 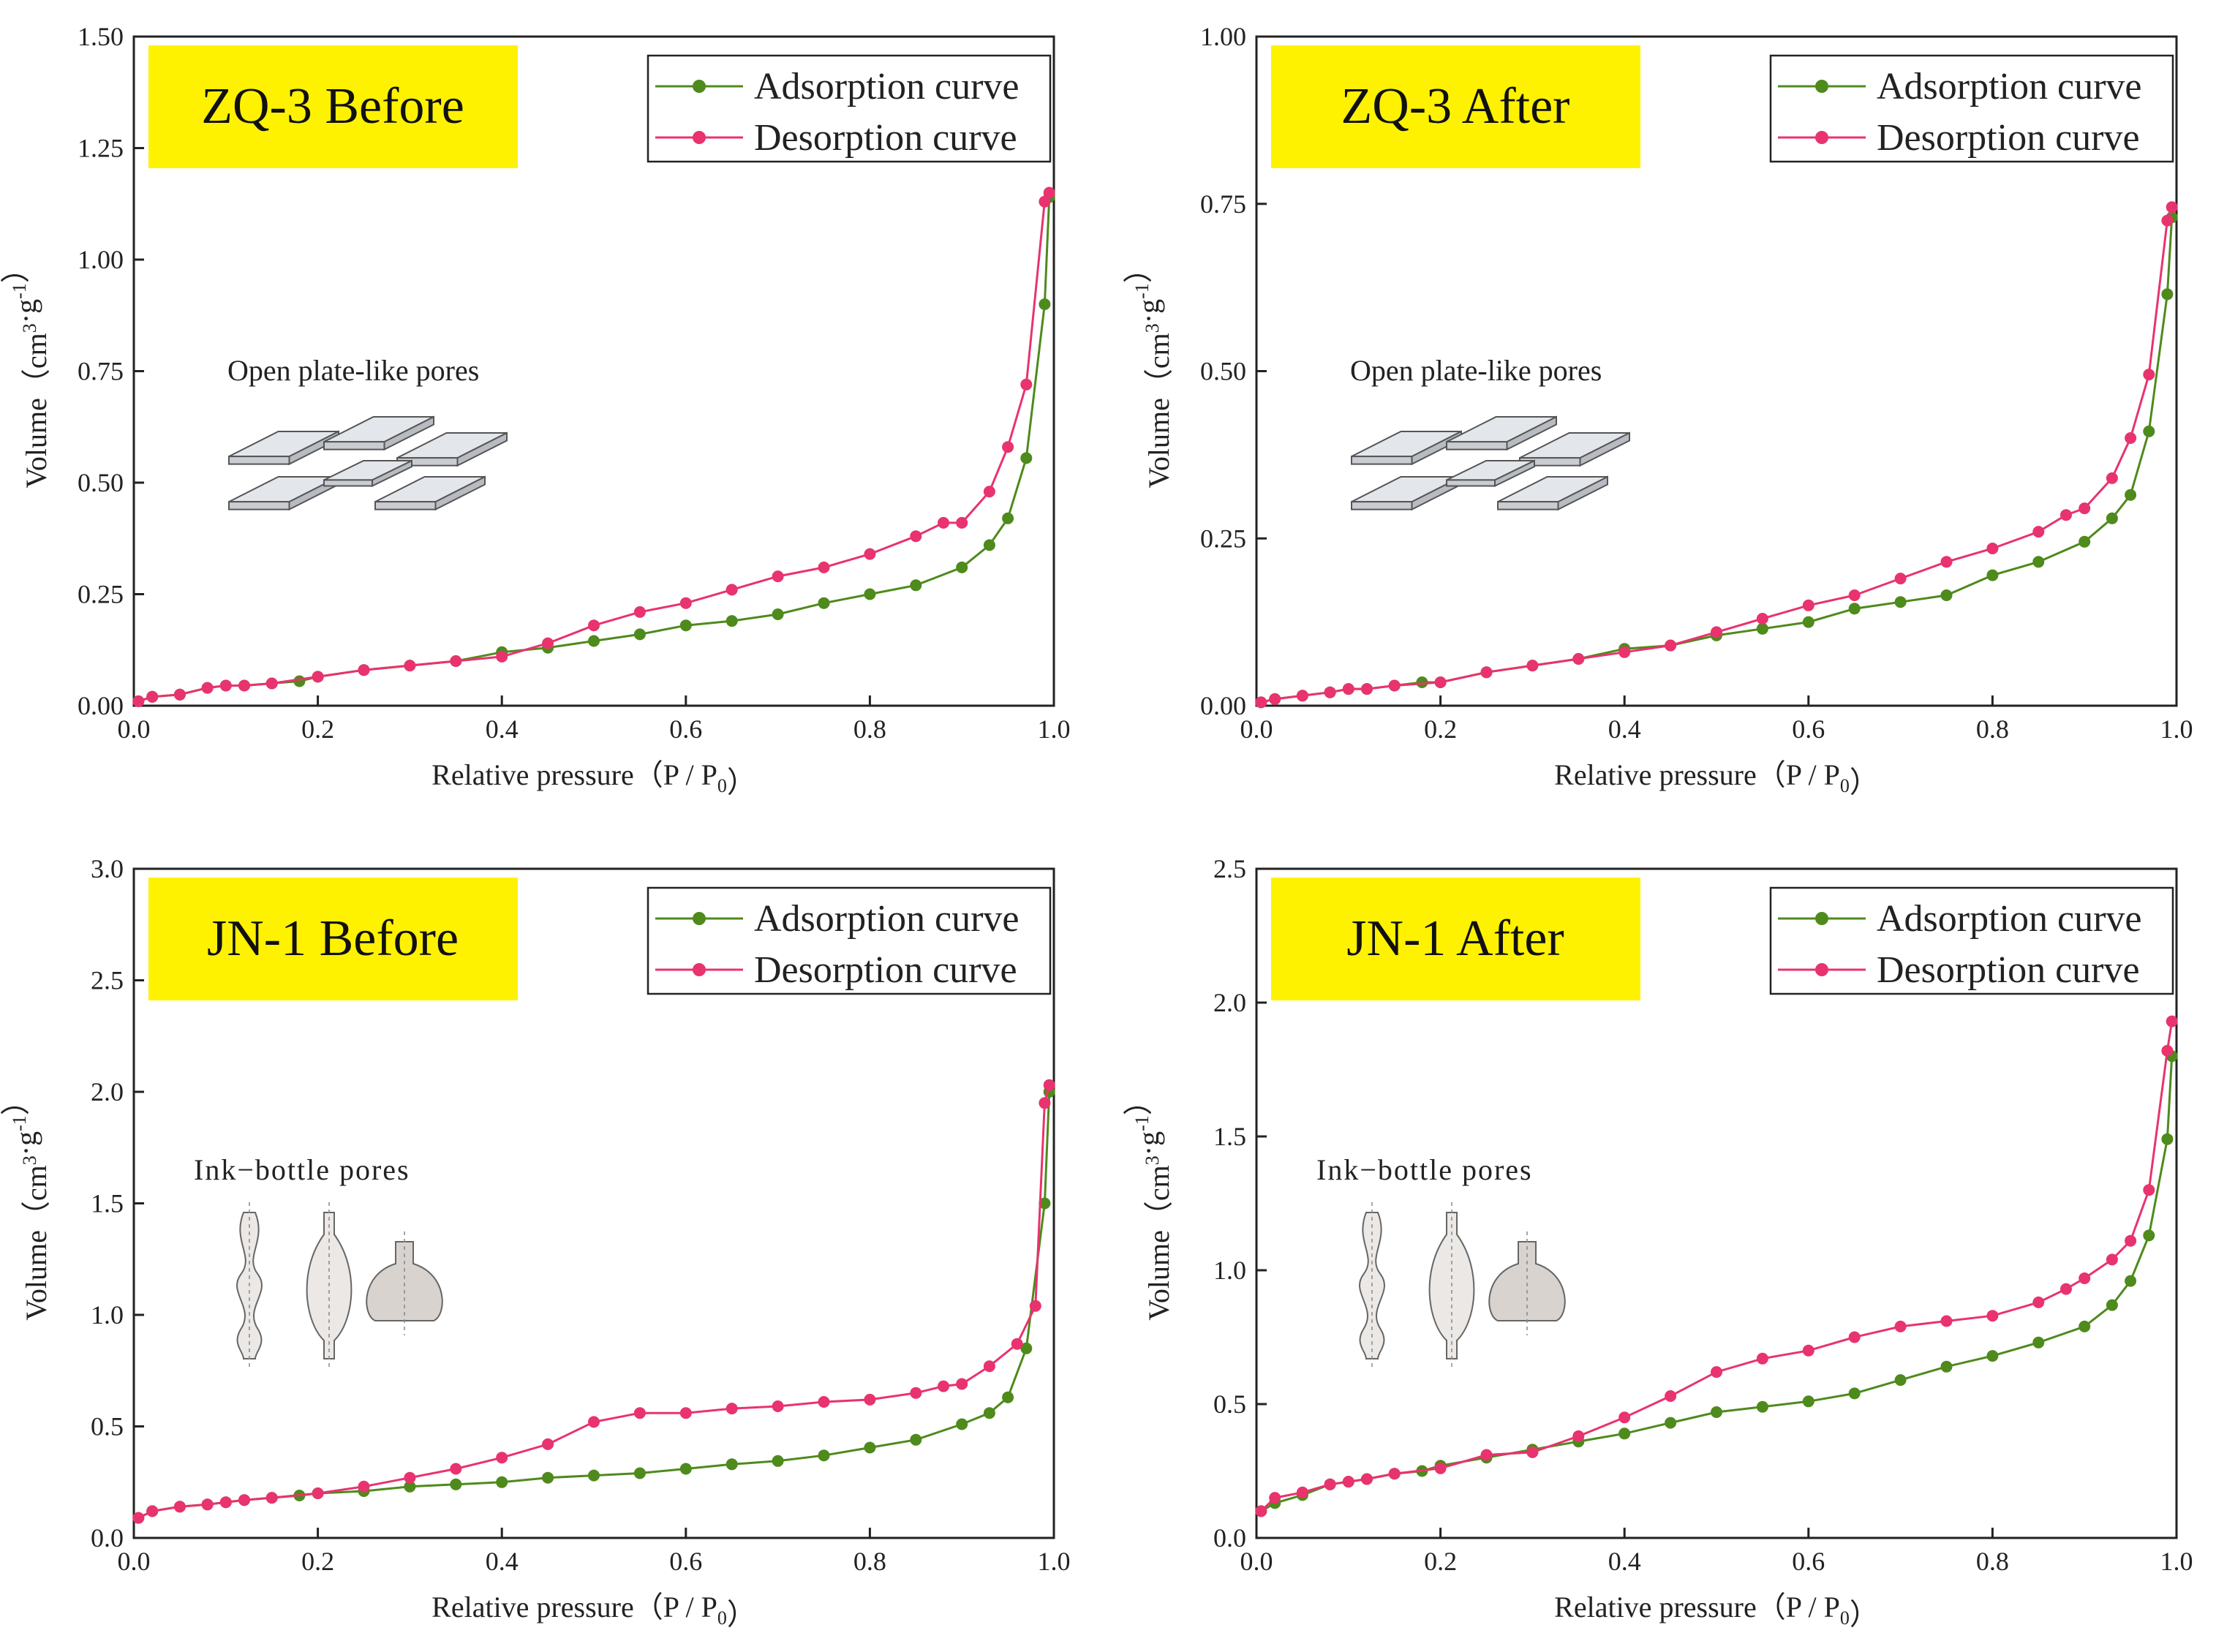 What do you see at coordinates (1455, 938) in the screenshot?
I see `panel-title: JN-1 After` at bounding box center [1455, 938].